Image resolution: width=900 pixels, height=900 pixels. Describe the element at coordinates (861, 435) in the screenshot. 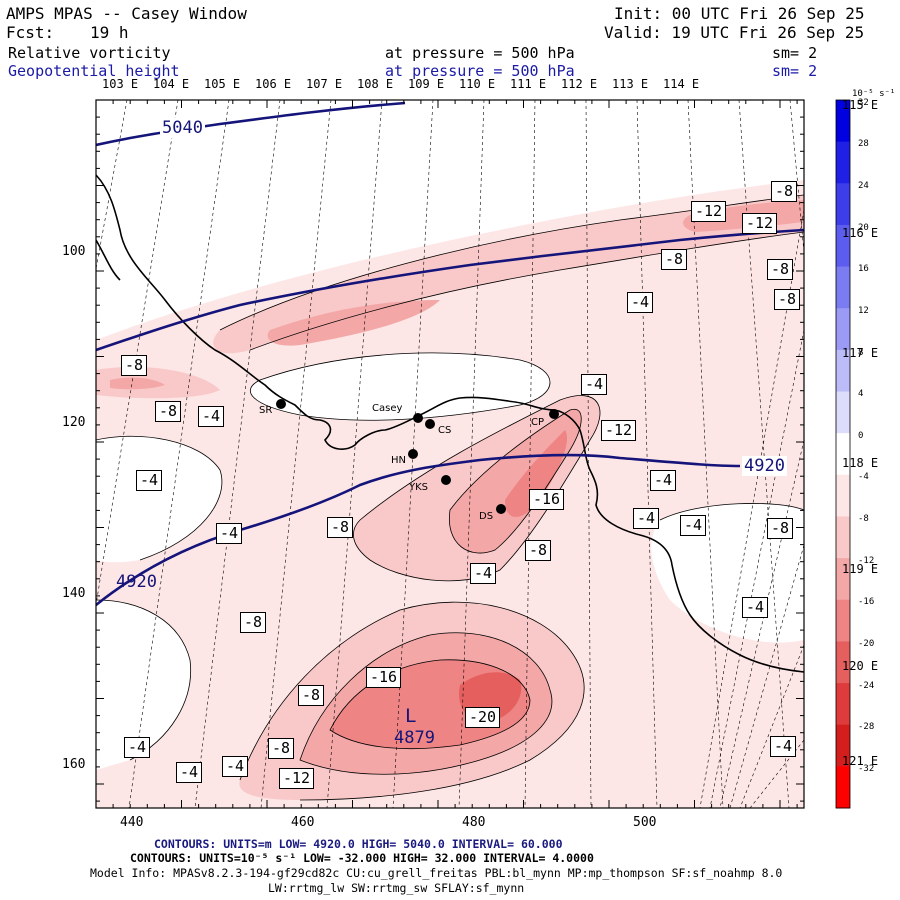

I see `colorbar-value: 0` at that location.